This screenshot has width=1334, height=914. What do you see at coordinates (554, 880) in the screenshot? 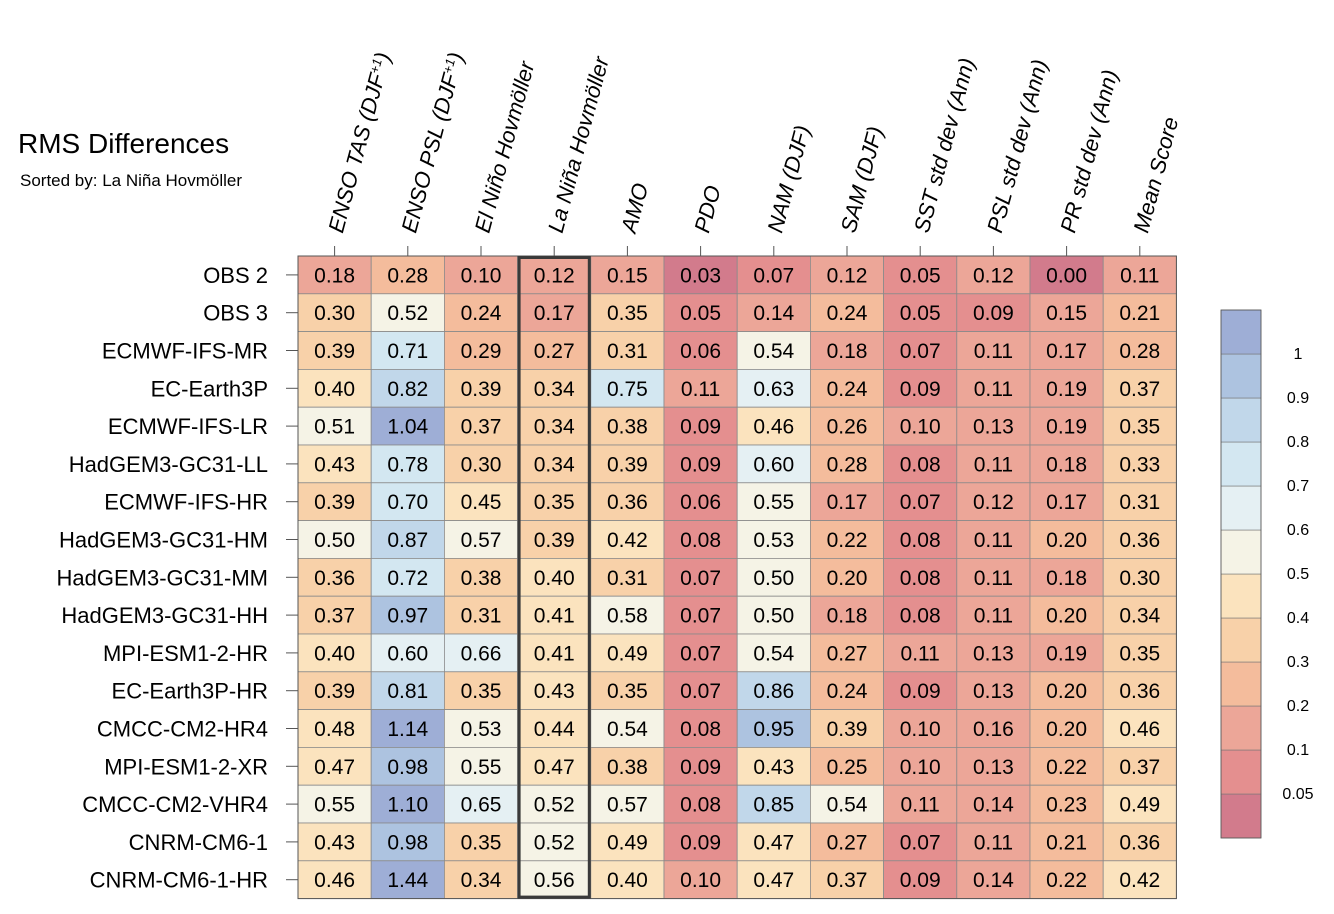
I see `cell-value-label: 0.56` at bounding box center [554, 880].